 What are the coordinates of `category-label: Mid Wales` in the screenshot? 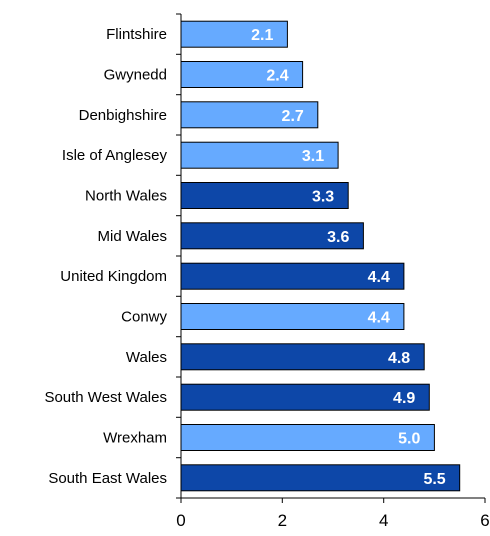 It's located at (132, 236).